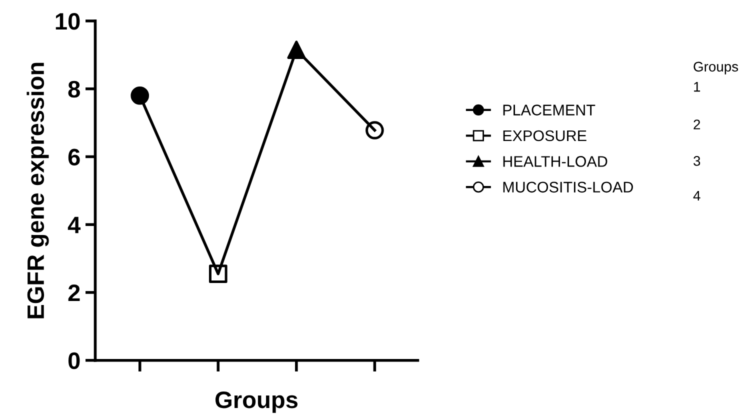  What do you see at coordinates (256, 402) in the screenshot?
I see `x-axis-title: Groups` at bounding box center [256, 402].